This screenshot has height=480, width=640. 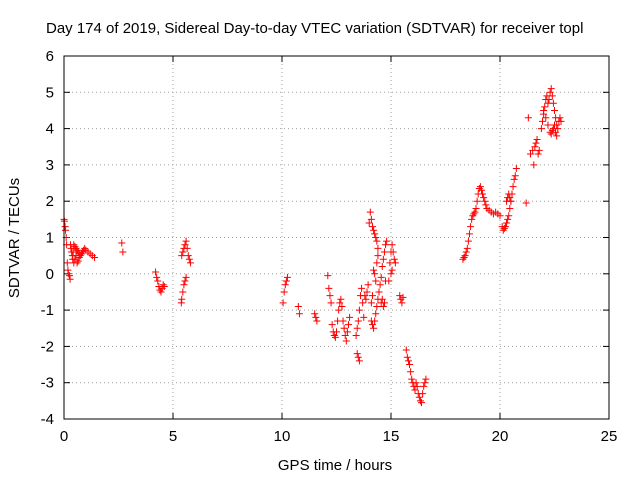 What do you see at coordinates (50, 274) in the screenshot?
I see `y-tick-label: 0` at bounding box center [50, 274].